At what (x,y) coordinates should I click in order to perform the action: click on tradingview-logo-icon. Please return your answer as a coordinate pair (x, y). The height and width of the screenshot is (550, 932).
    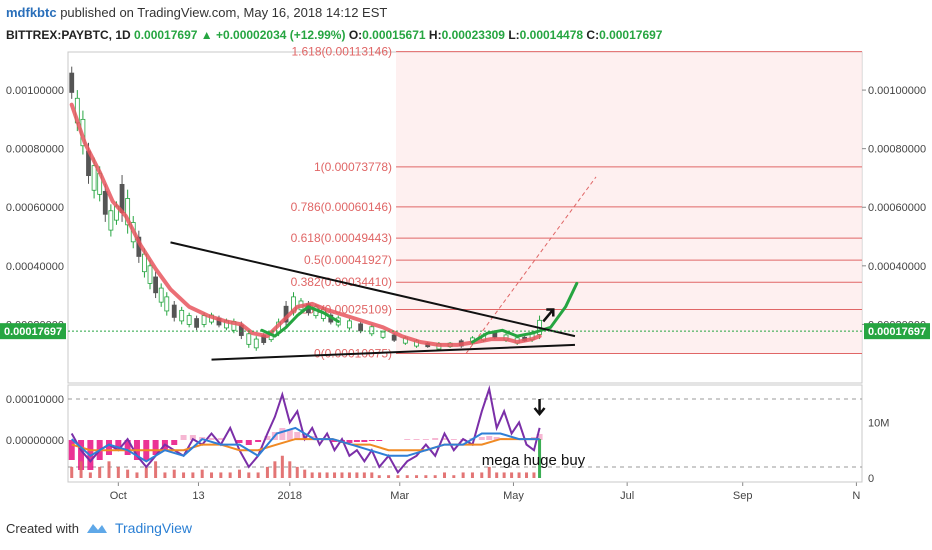
    Looking at the image, I should click on (96, 528).